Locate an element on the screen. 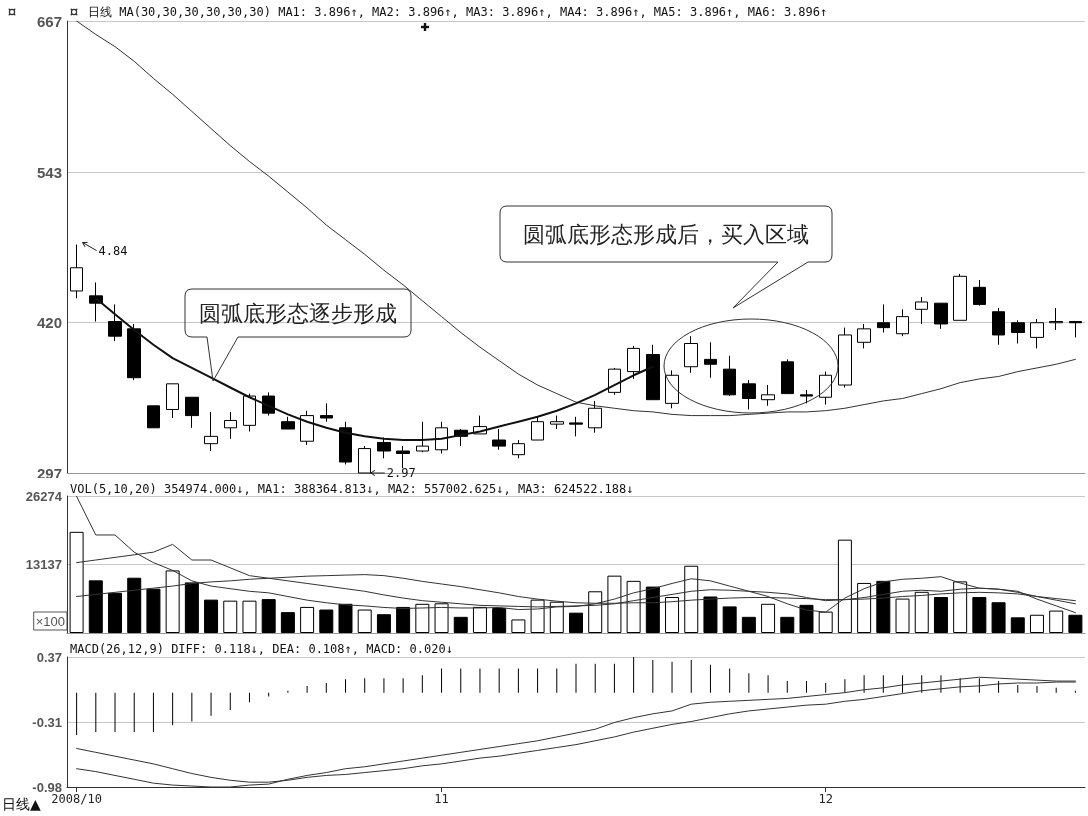  y-tick-label: 0.37 is located at coordinates (49, 657).